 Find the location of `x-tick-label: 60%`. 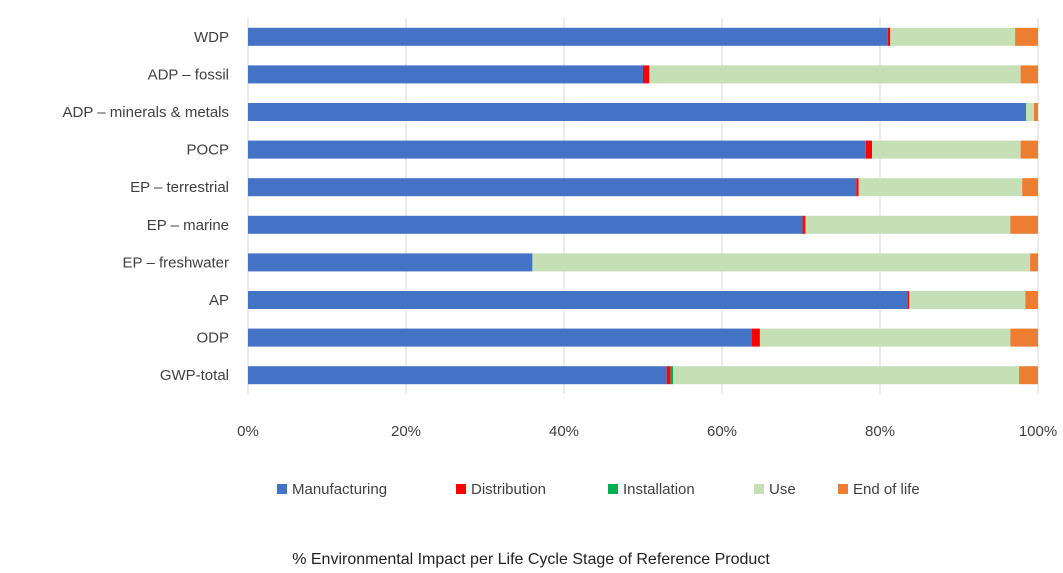

x-tick-label: 60% is located at coordinates (722, 431).